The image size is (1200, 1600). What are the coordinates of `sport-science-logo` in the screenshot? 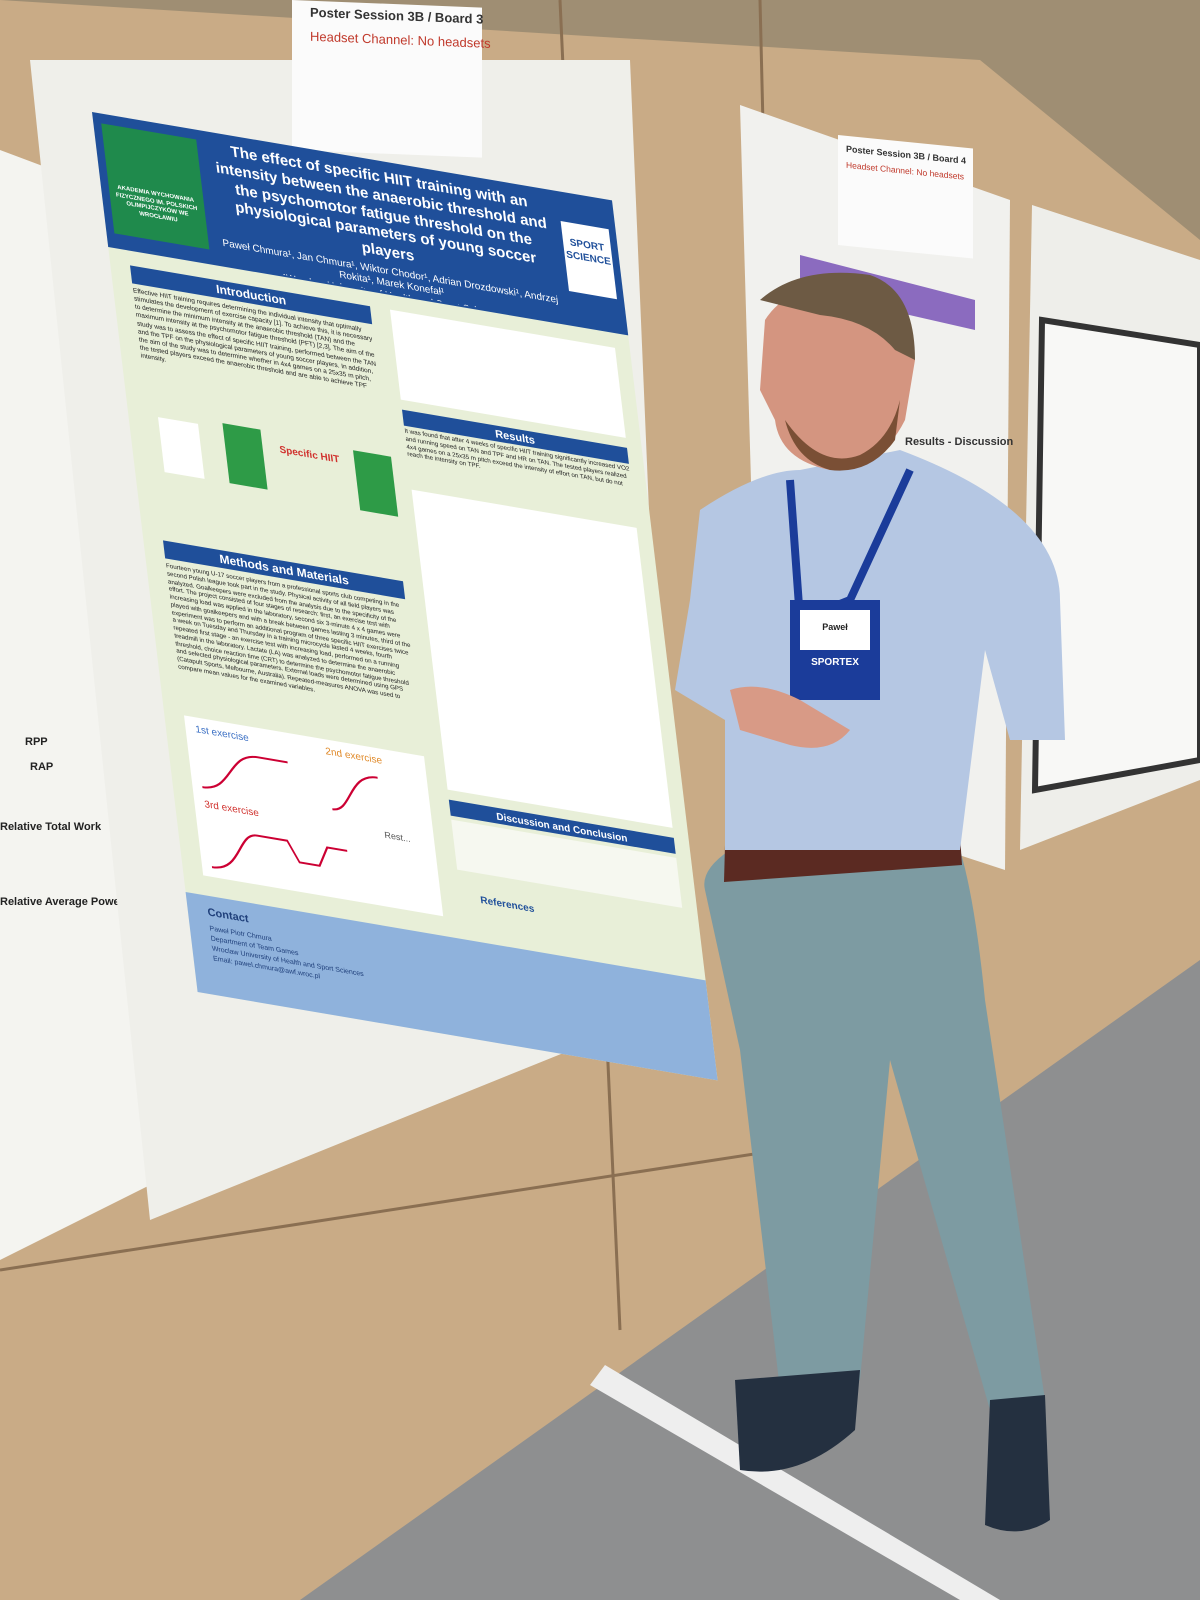 It's located at (589, 260).